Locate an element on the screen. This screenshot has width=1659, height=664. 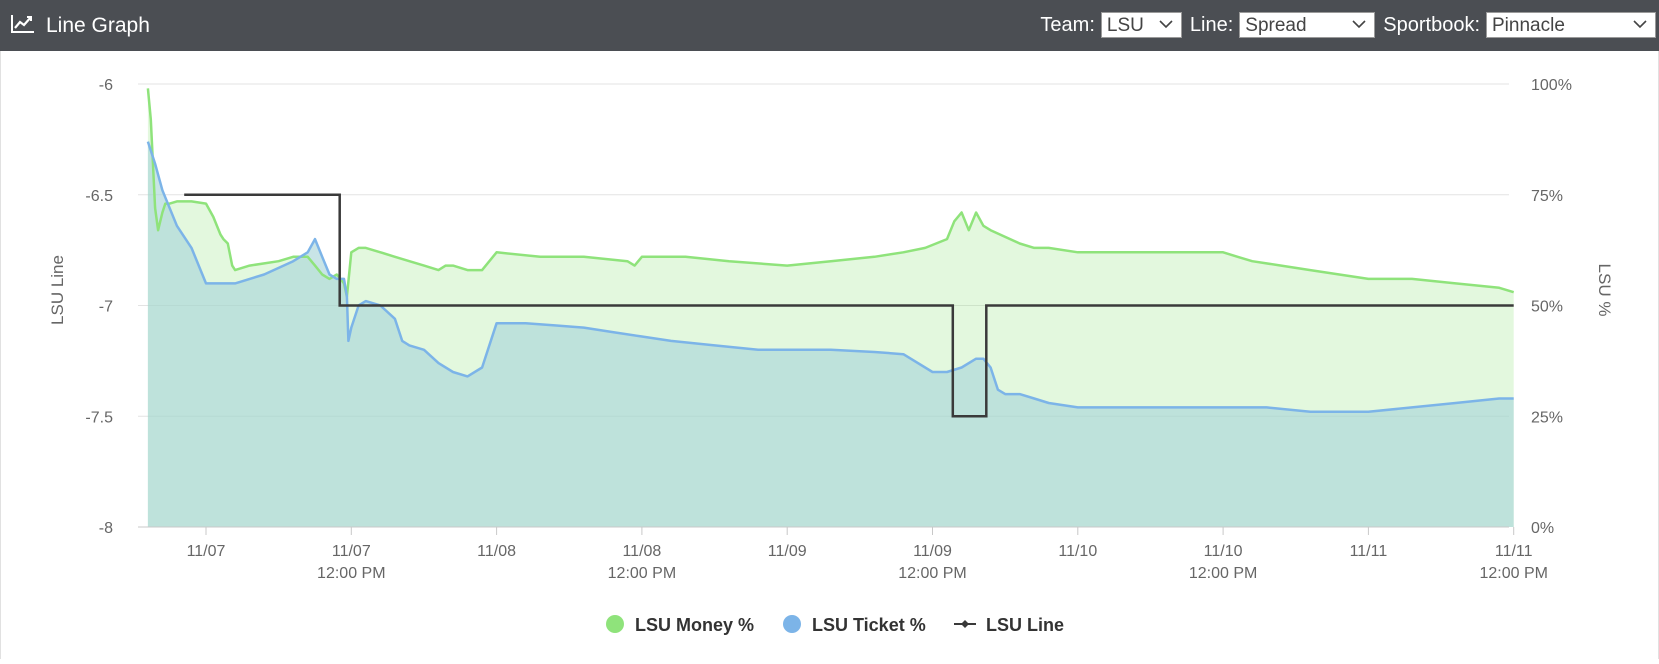
y2-axis-title: LSU % is located at coordinates (1604, 290).